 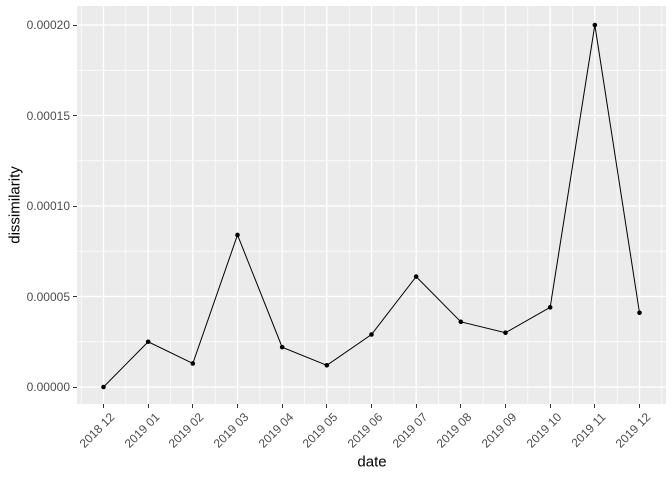 I want to click on y-axis-title: dissimilarity, so click(x=15, y=205).